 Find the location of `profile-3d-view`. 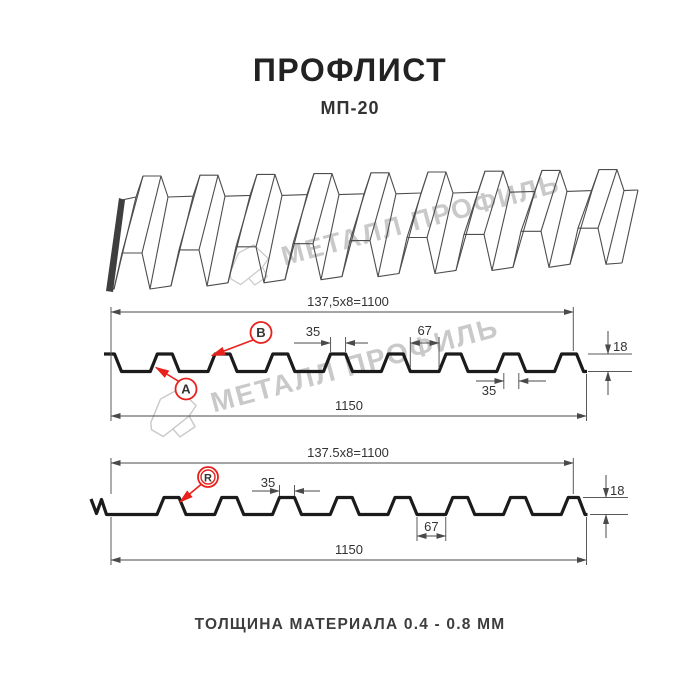

profile-3d-view is located at coordinates (372, 230).